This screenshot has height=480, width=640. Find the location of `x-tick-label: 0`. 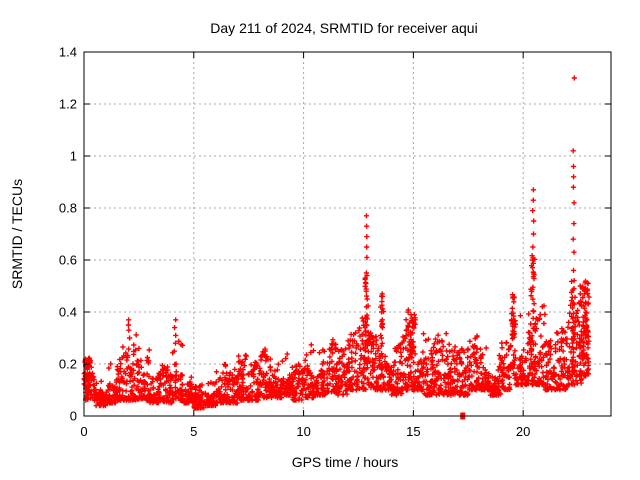

x-tick-label: 0 is located at coordinates (83, 431).